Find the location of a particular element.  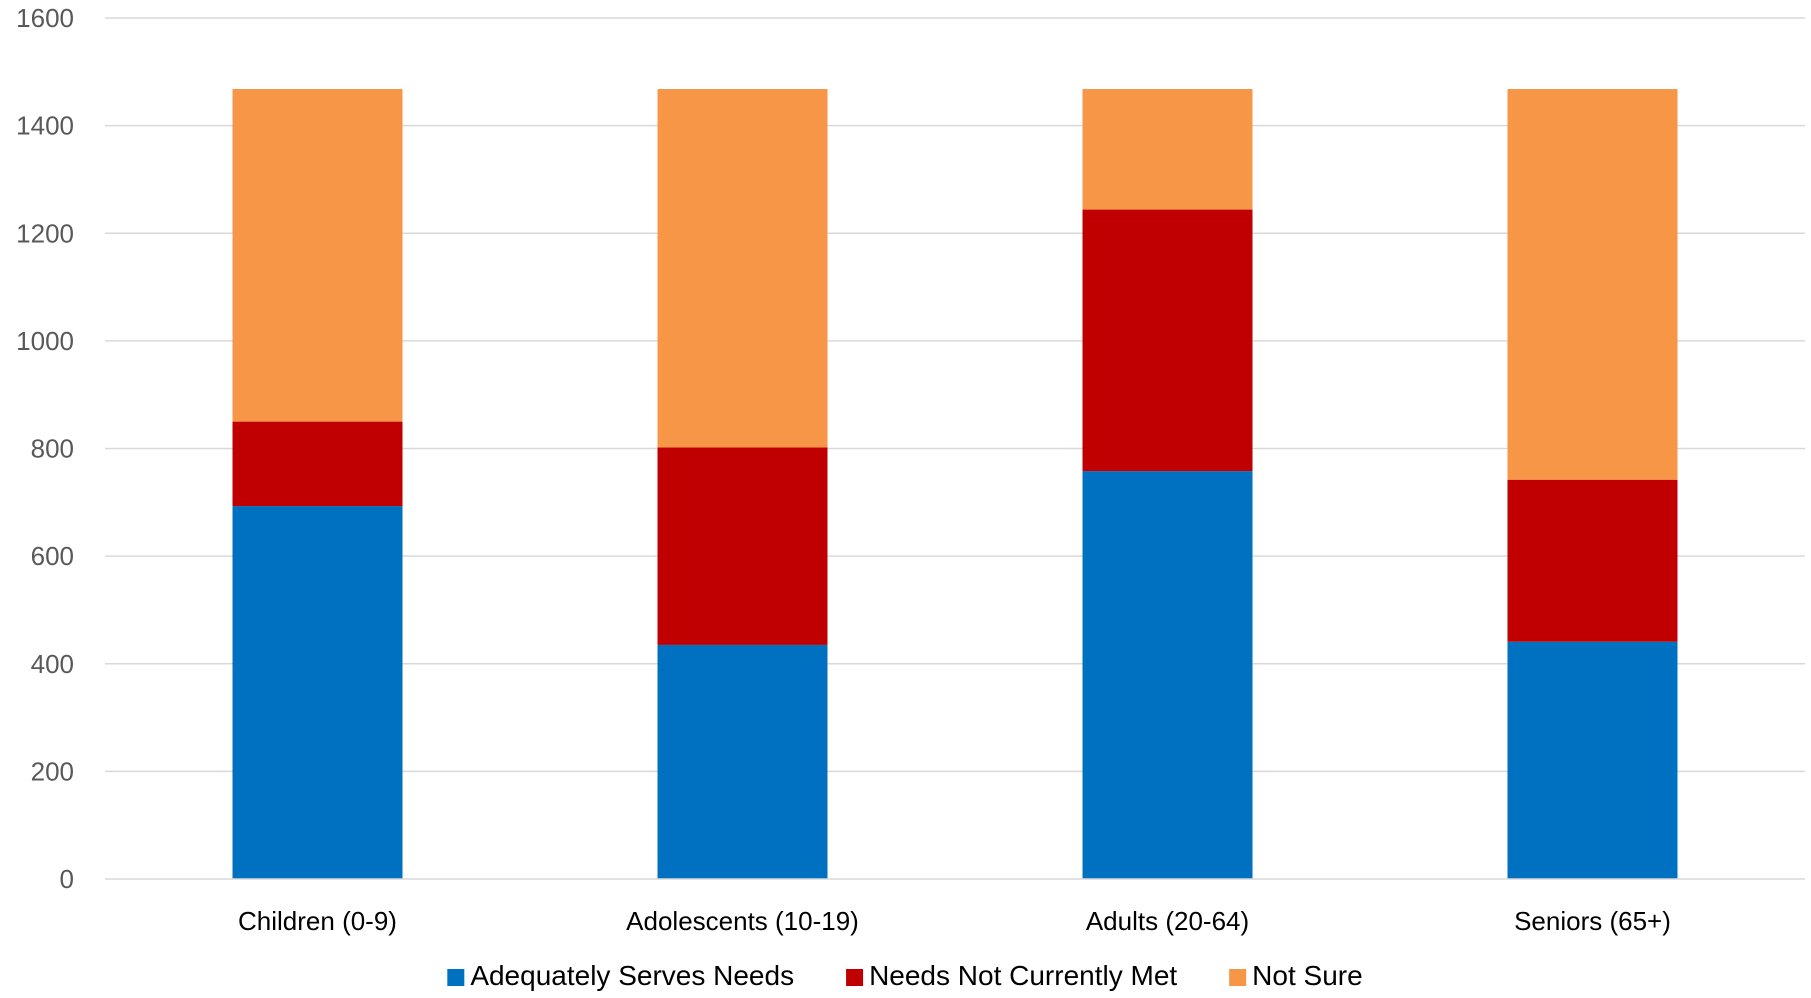

legend-label: Not Sure is located at coordinates (1307, 975).